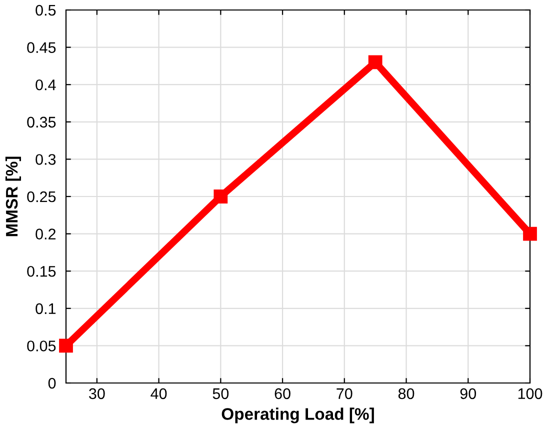 The image size is (543, 436). I want to click on x-axis-title: Operating Load [%], so click(298, 416).